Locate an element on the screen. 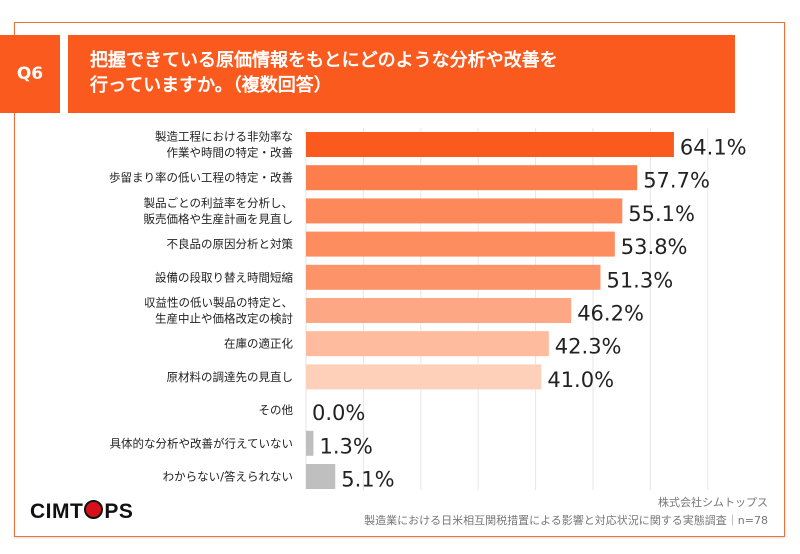  category-label: 原材料の調達先の見直し is located at coordinates (230, 377).